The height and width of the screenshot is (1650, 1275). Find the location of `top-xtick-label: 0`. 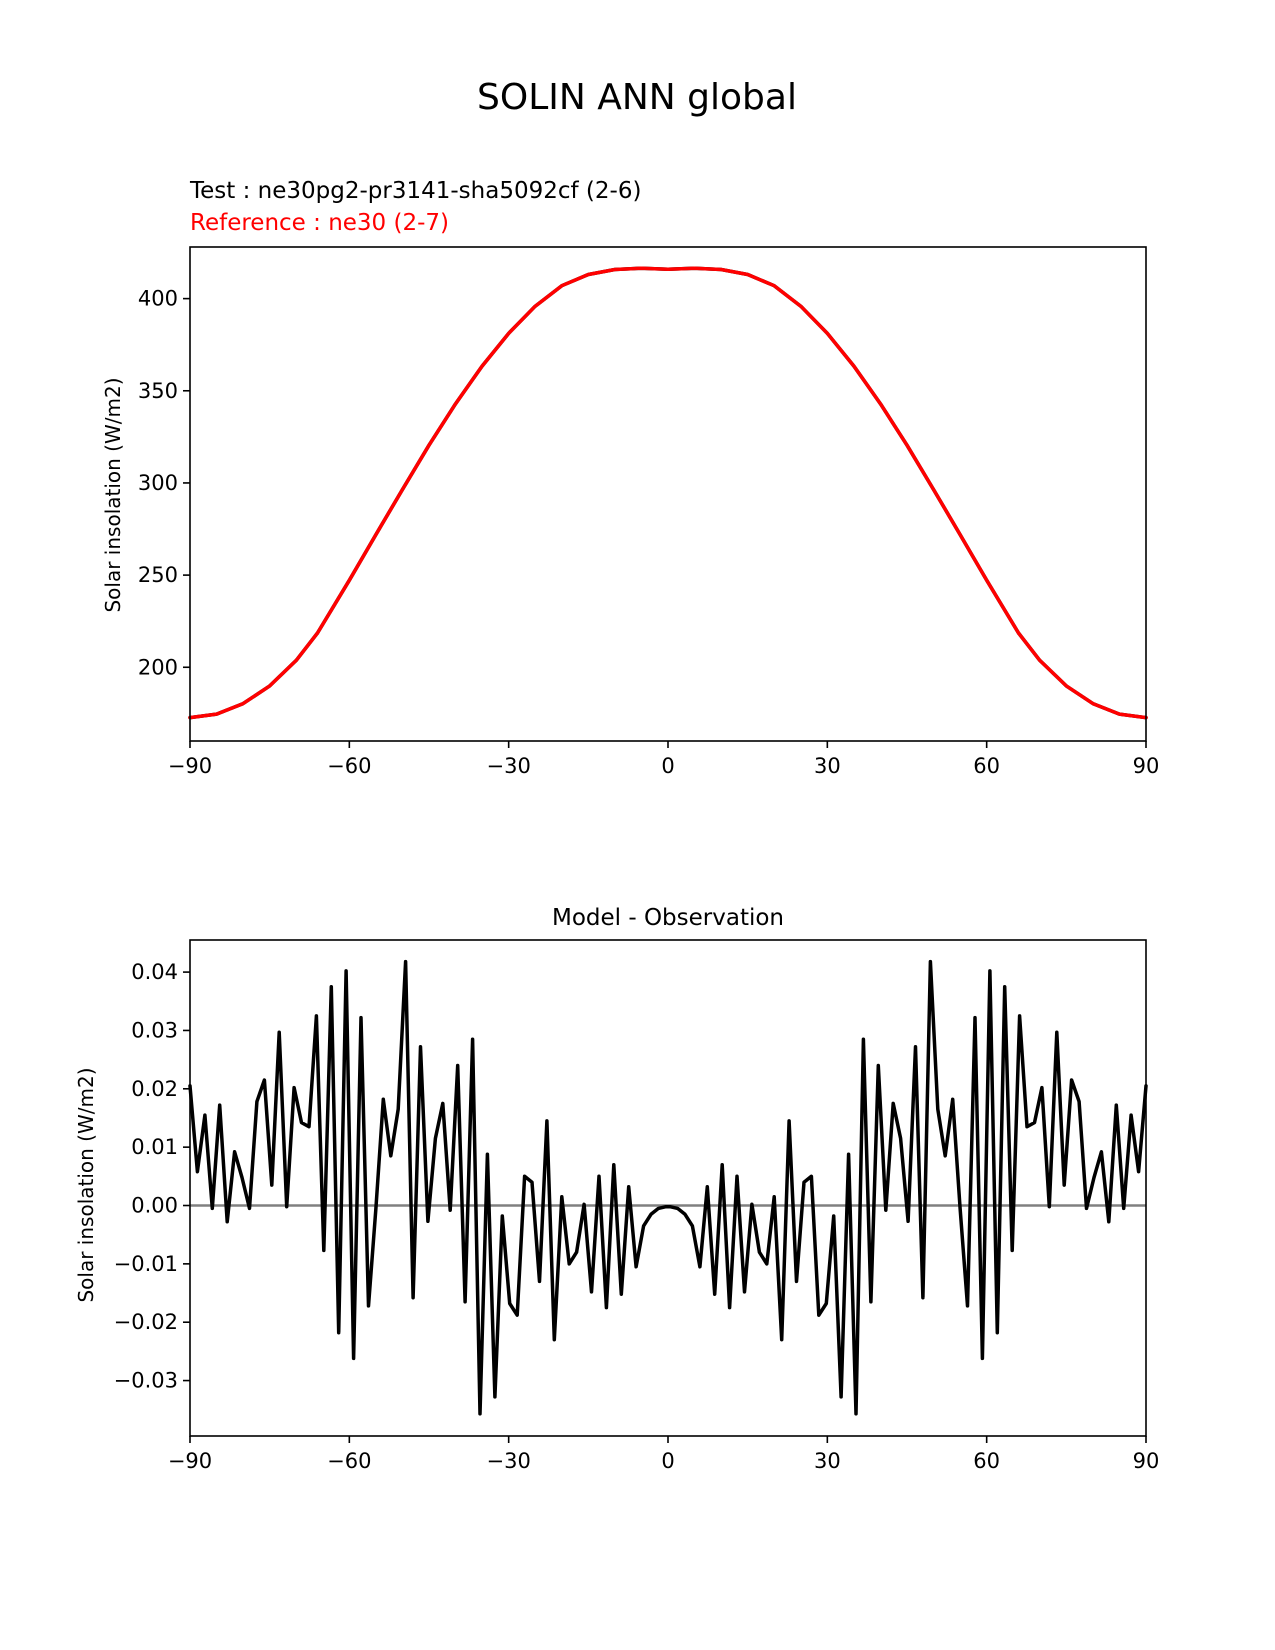

top-xtick-label: 0 is located at coordinates (667, 766).